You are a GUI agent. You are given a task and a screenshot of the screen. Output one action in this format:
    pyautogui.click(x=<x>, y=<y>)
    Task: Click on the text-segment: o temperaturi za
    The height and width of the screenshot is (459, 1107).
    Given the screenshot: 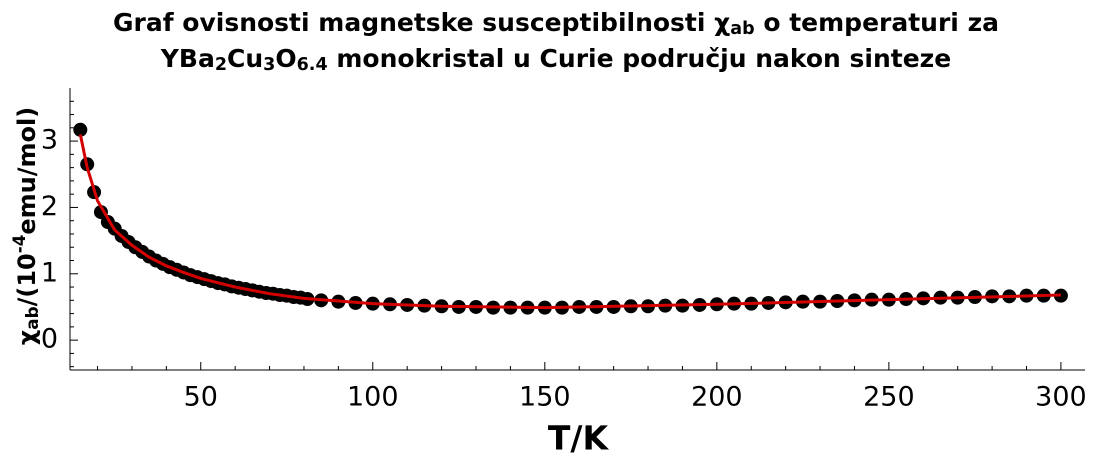 What is the action you would take?
    pyautogui.click(x=877, y=22)
    